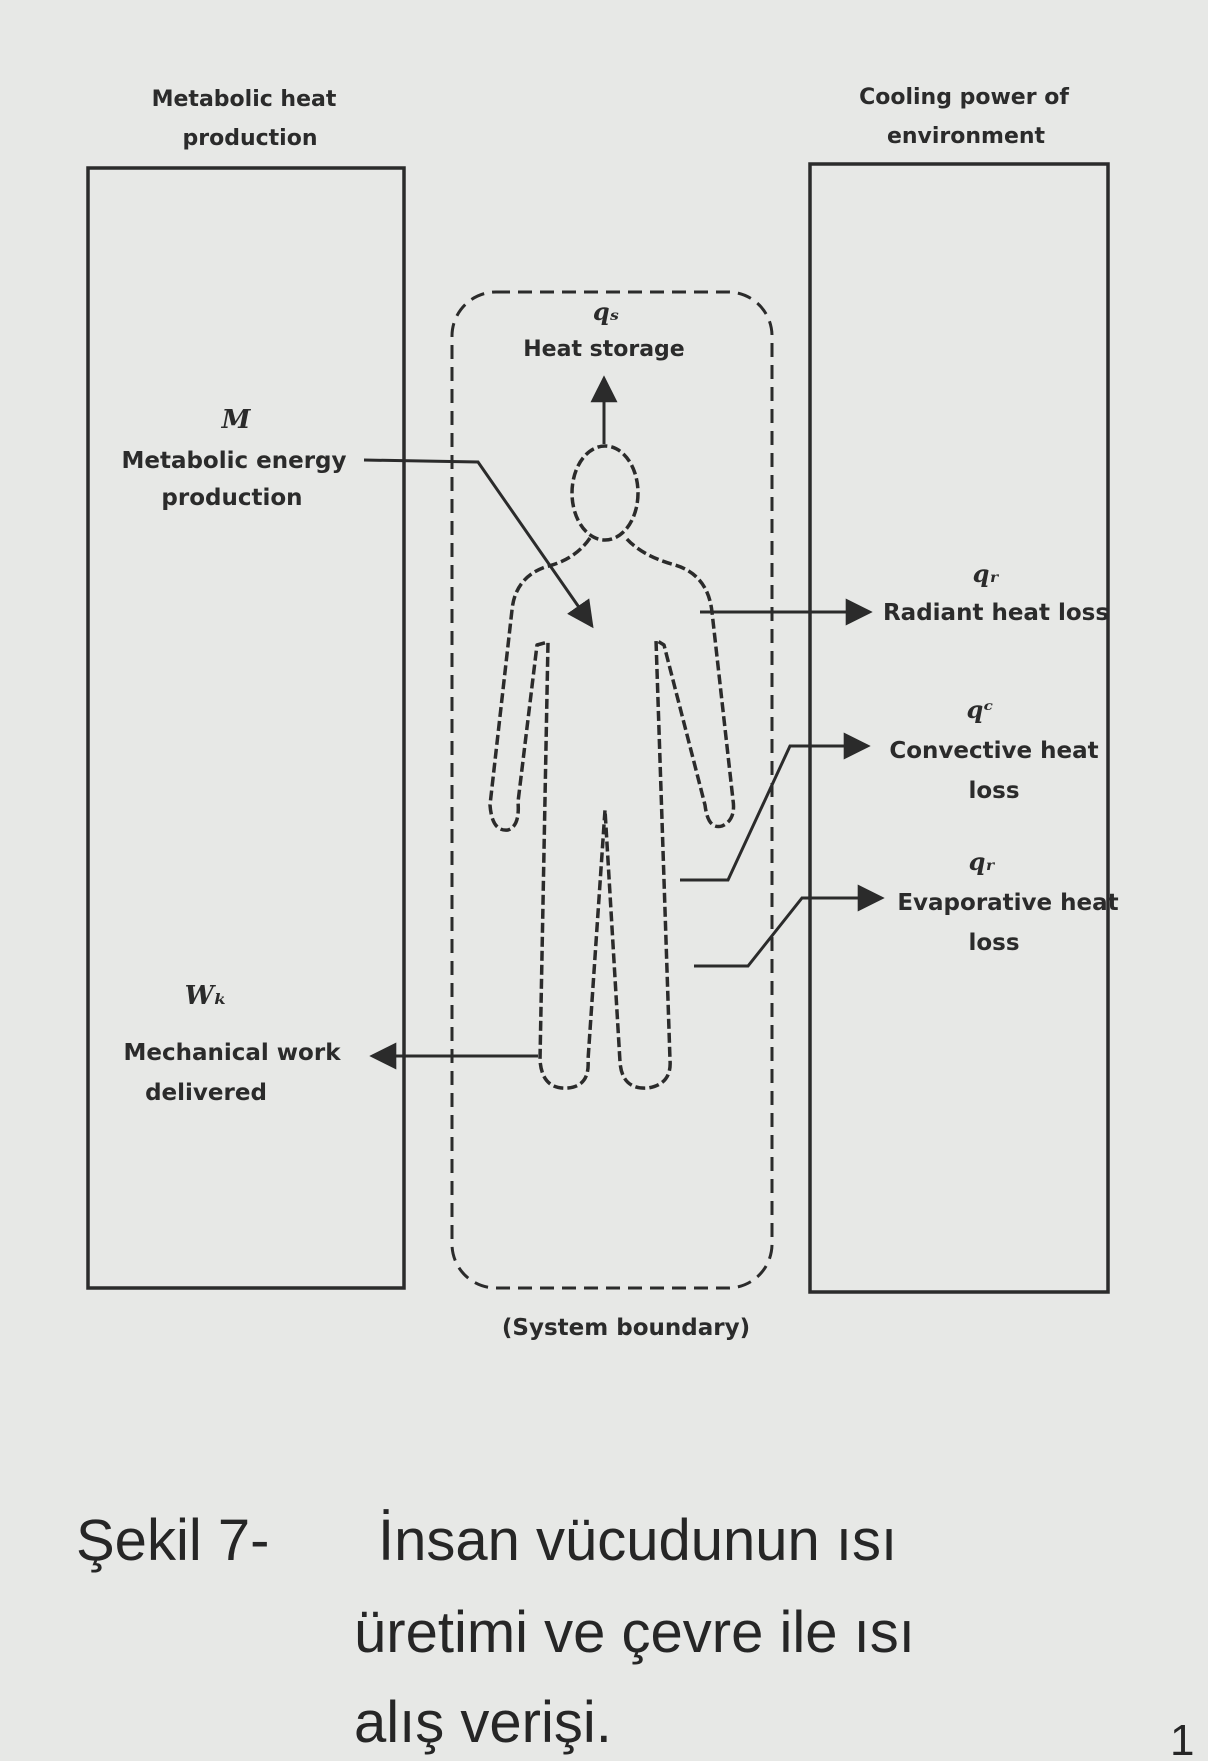 This screenshot has width=1208, height=1761. I want to click on figure-body-outline, so click(612, 813).